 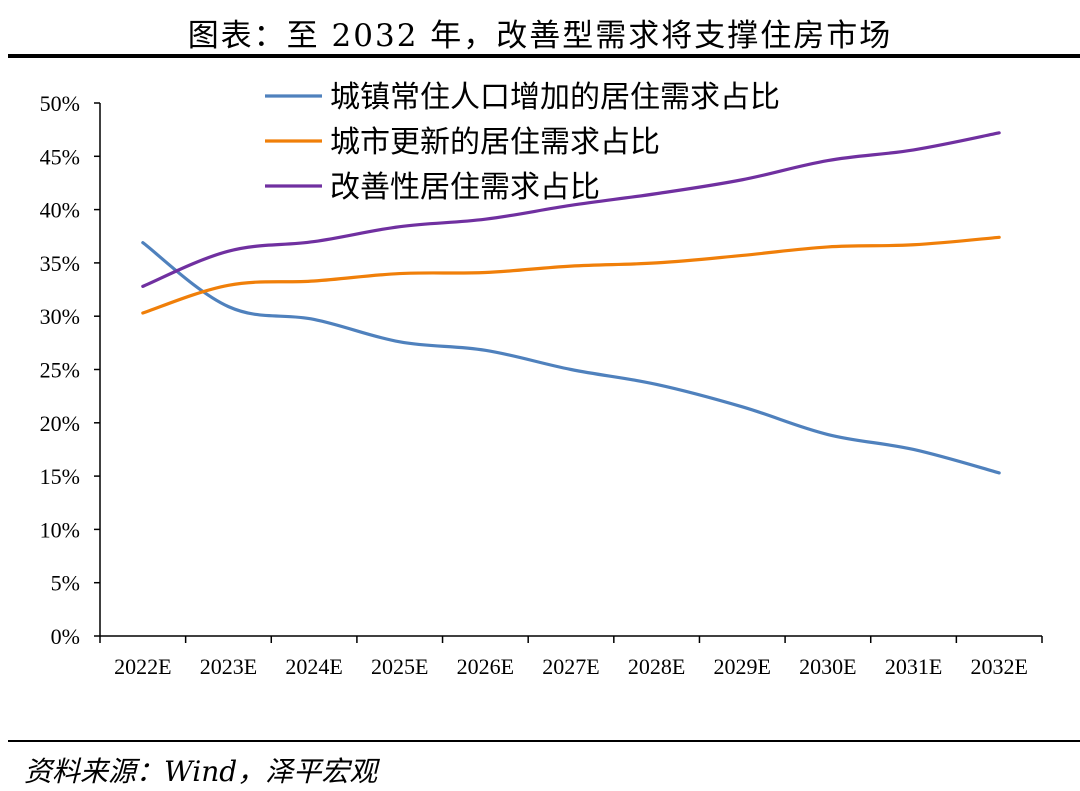 I want to click on y-tick-label: 50%, so click(x=60, y=103).